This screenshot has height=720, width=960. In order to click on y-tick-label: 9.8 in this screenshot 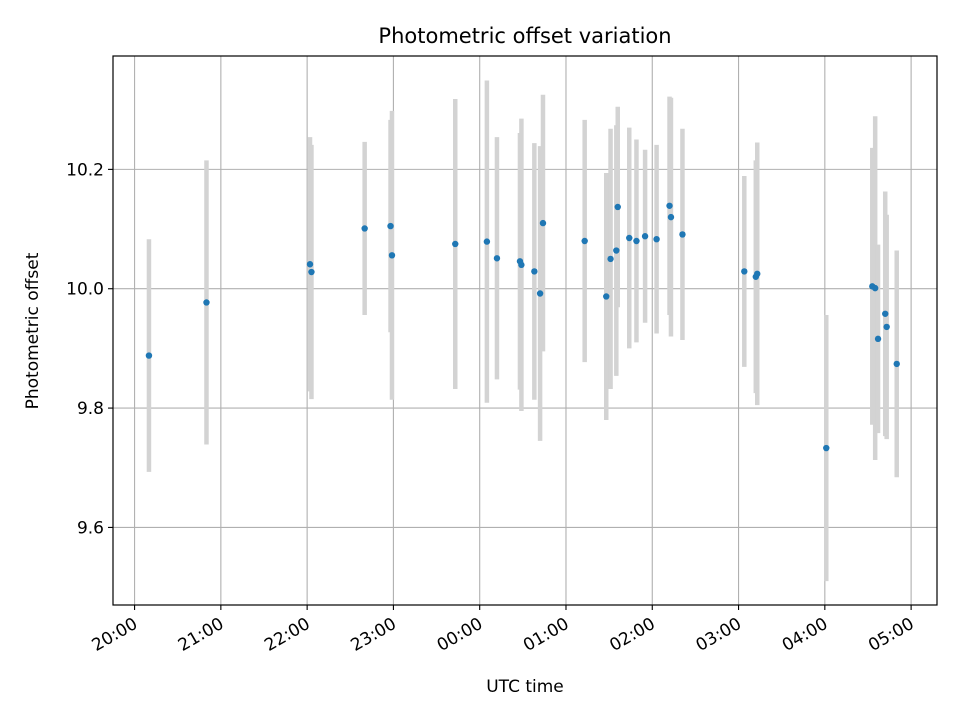, I will do `click(90, 409)`.